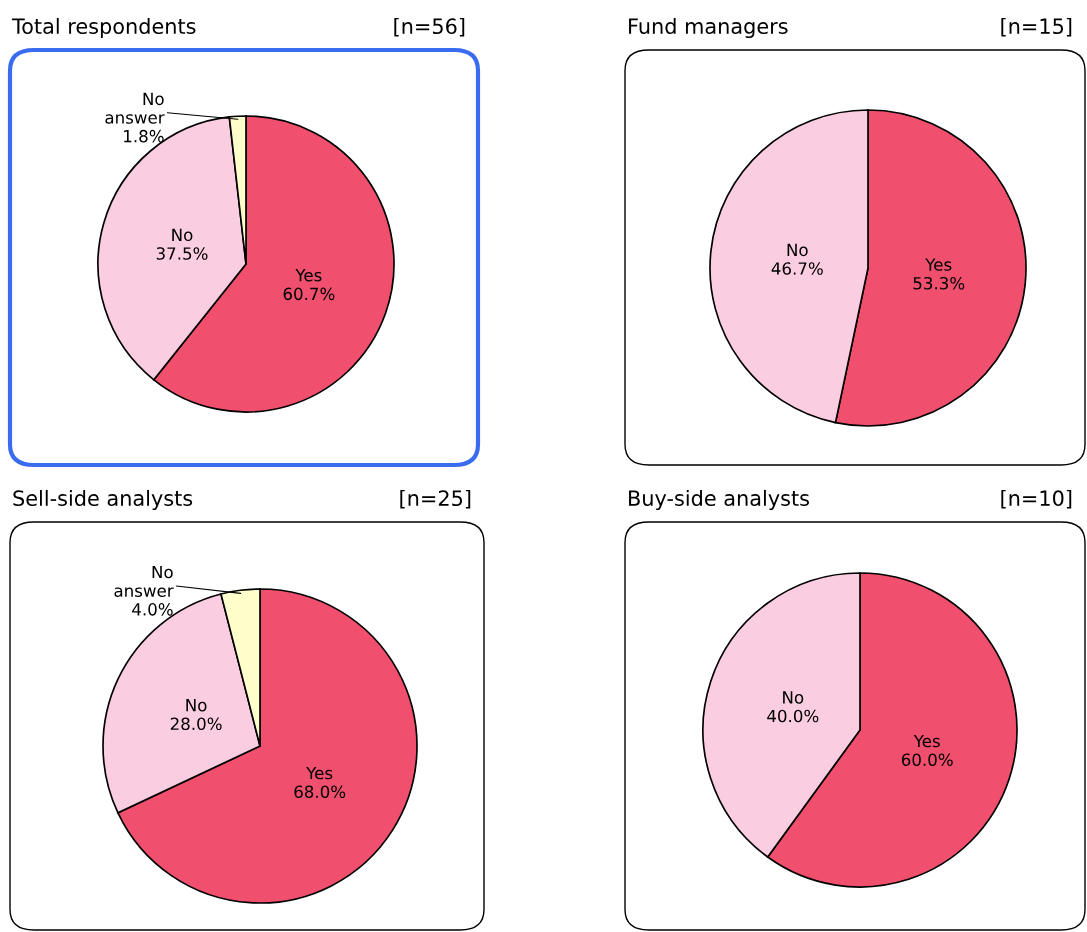 The image size is (1087, 932). What do you see at coordinates (708, 28) in the screenshot?
I see `chart-title: Fund managers` at bounding box center [708, 28].